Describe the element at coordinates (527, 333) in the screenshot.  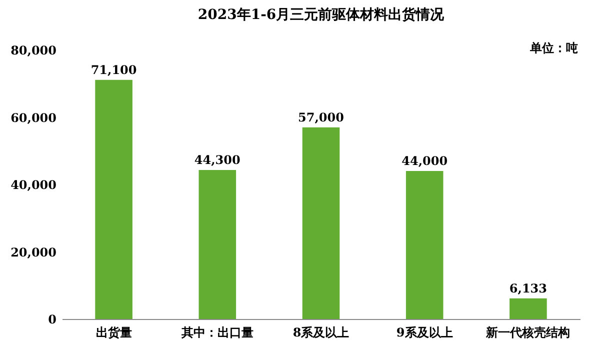
I see `x-tick-label: 新一代核壳结构` at that location.